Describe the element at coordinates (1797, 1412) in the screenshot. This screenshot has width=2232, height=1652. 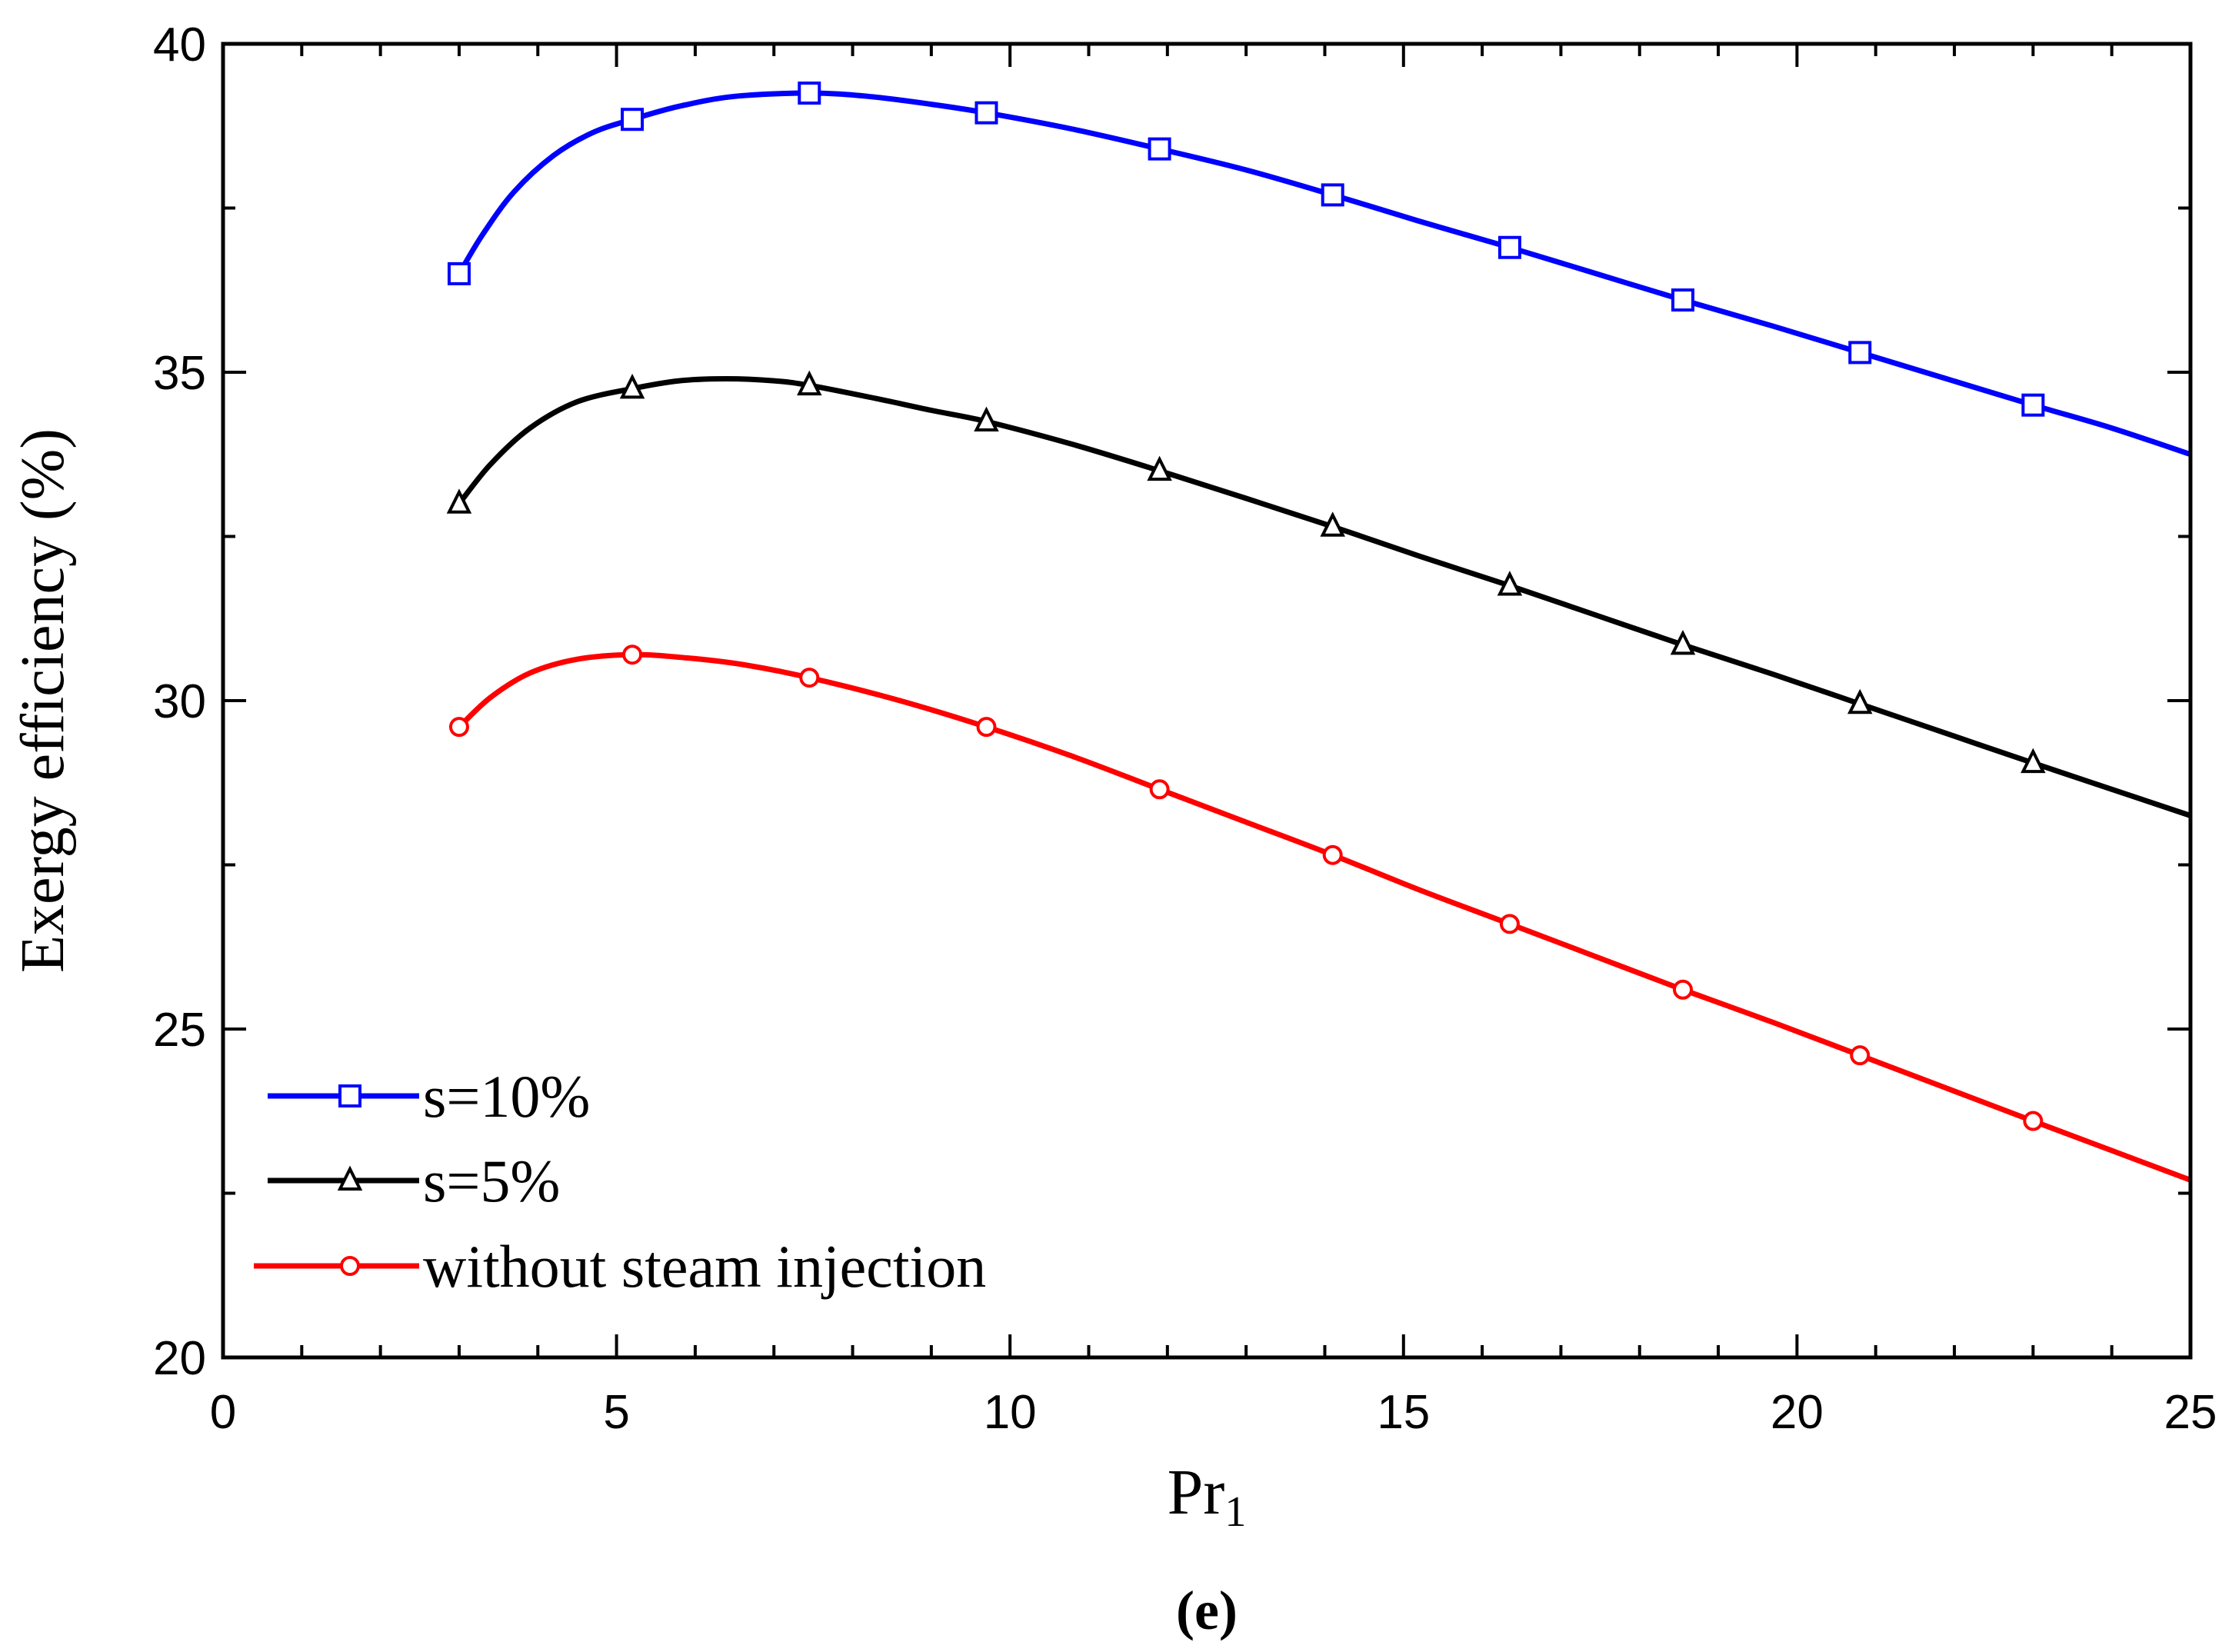
I see `x-tick-label: 20` at that location.